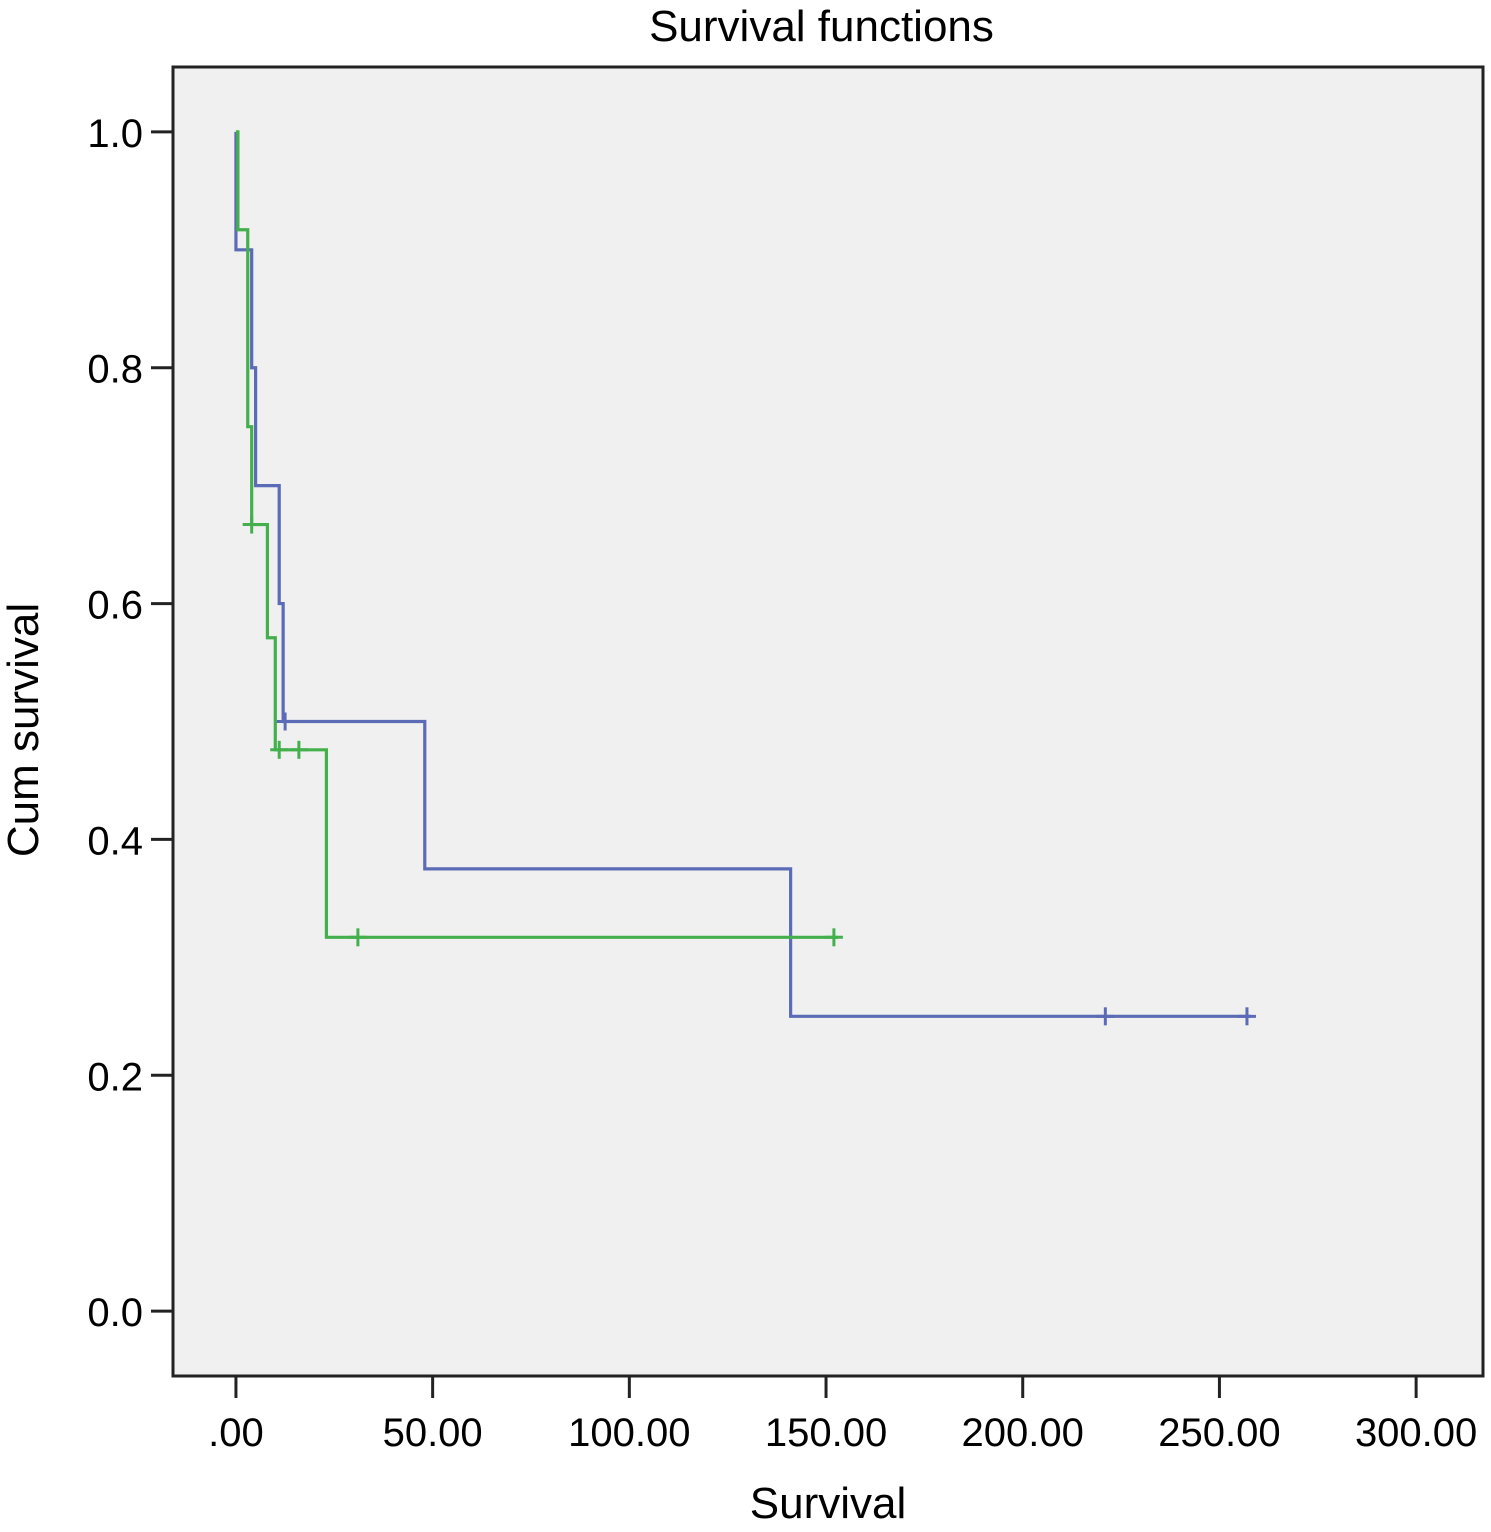 Image resolution: width=1491 pixels, height=1532 pixels. Describe the element at coordinates (236, 1433) in the screenshot. I see `x-tick-label: .00` at that location.